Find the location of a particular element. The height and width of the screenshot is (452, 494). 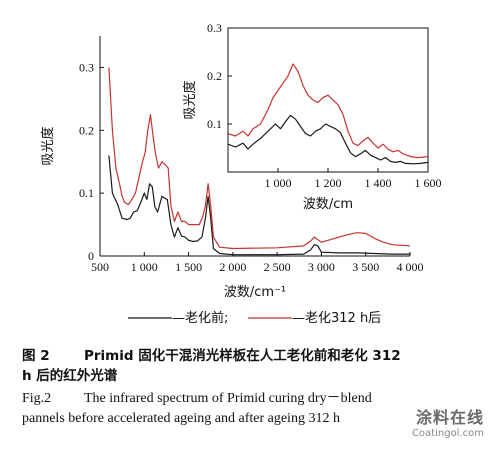

main-x-axis-title: 波数/cm⁻¹ is located at coordinates (255, 292).